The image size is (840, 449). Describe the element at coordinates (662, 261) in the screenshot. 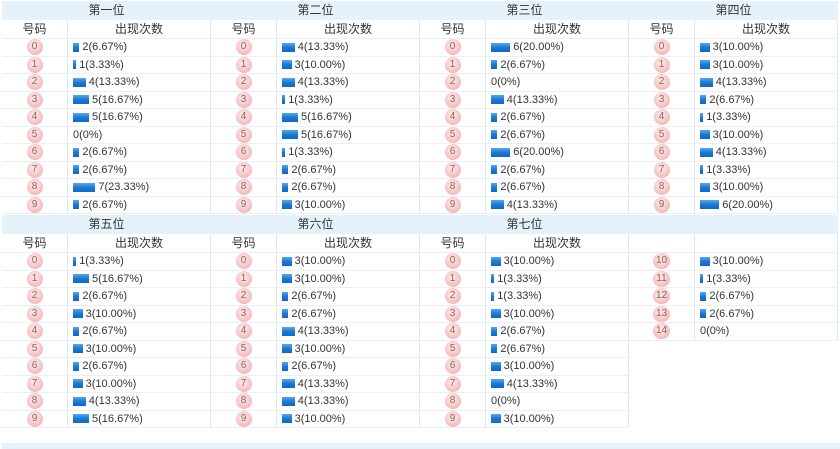

I see `number-cell: 10` at that location.